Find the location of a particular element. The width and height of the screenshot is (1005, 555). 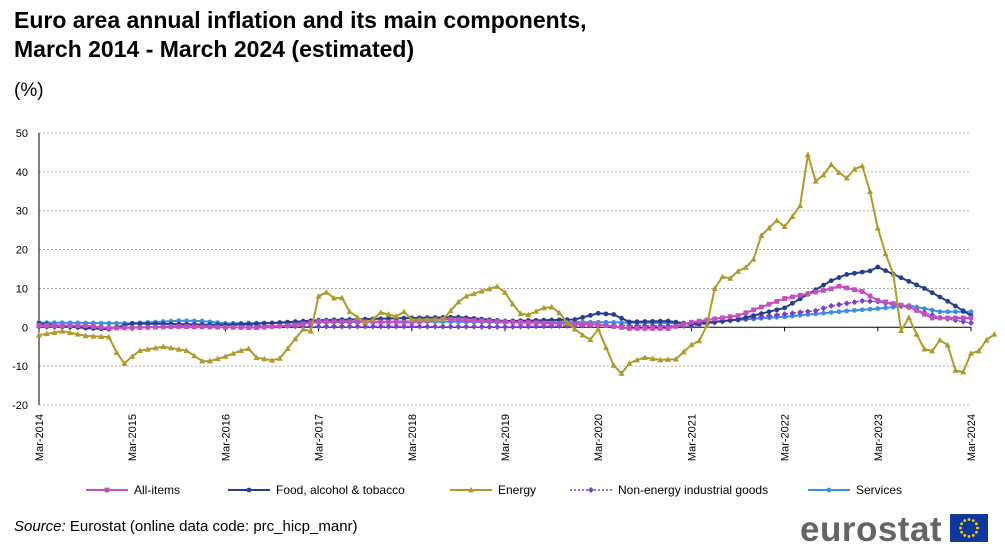

legend-swatch-marker is located at coordinates (471, 489).